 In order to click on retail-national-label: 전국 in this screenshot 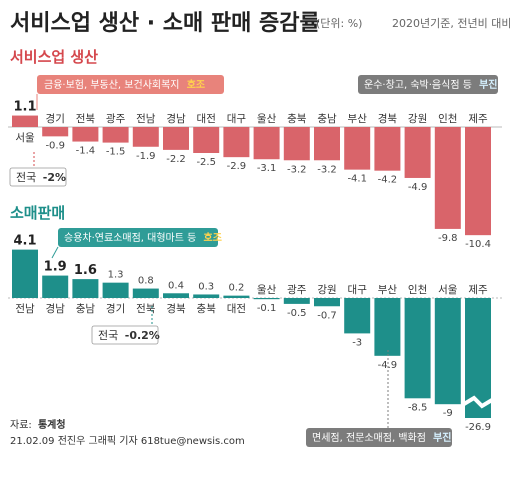, I will do `click(108, 335)`.